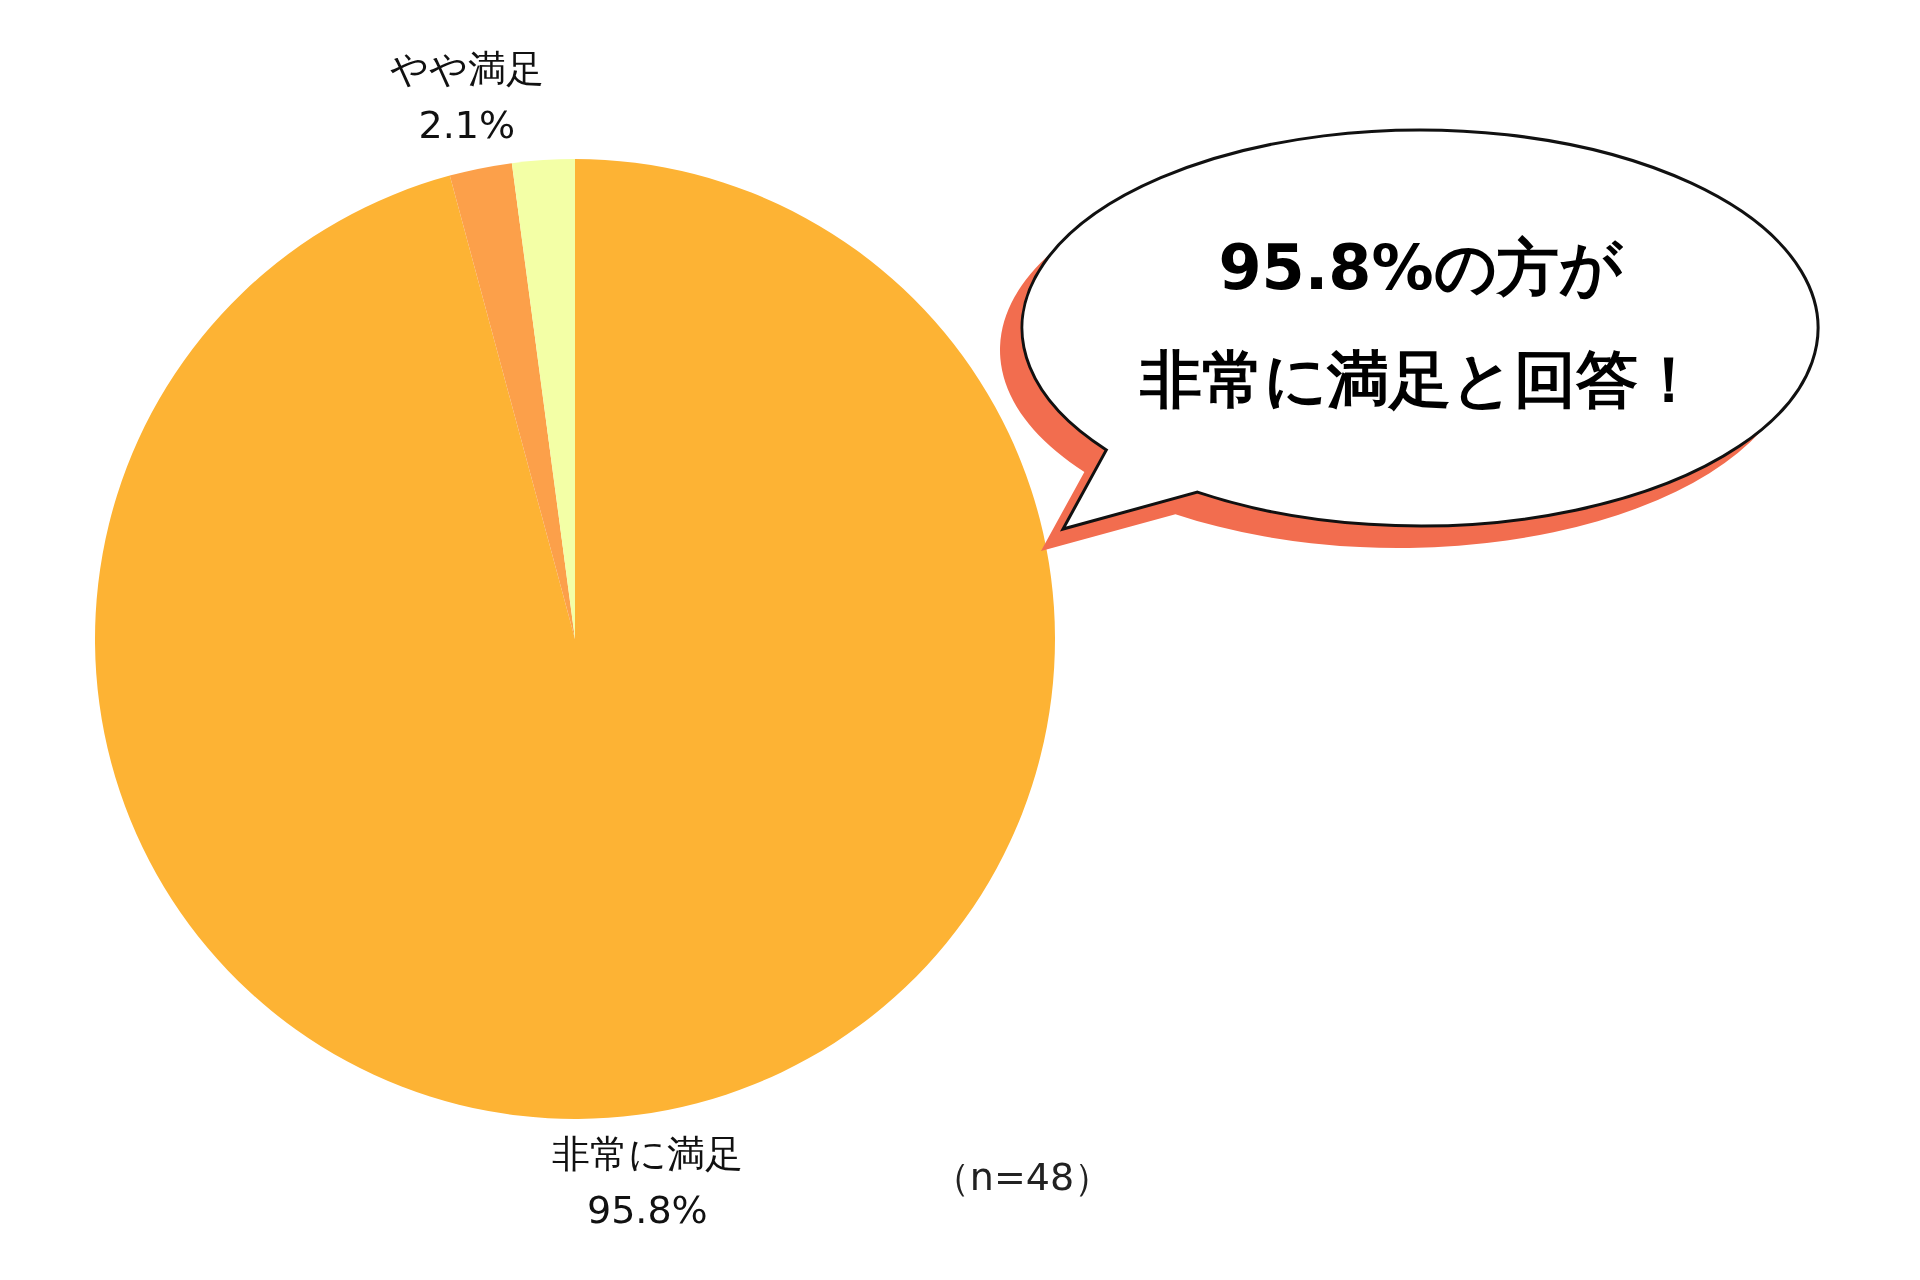 The width and height of the screenshot is (1920, 1280). I want to click on slice-label: 非常に満足, so click(647, 1153).